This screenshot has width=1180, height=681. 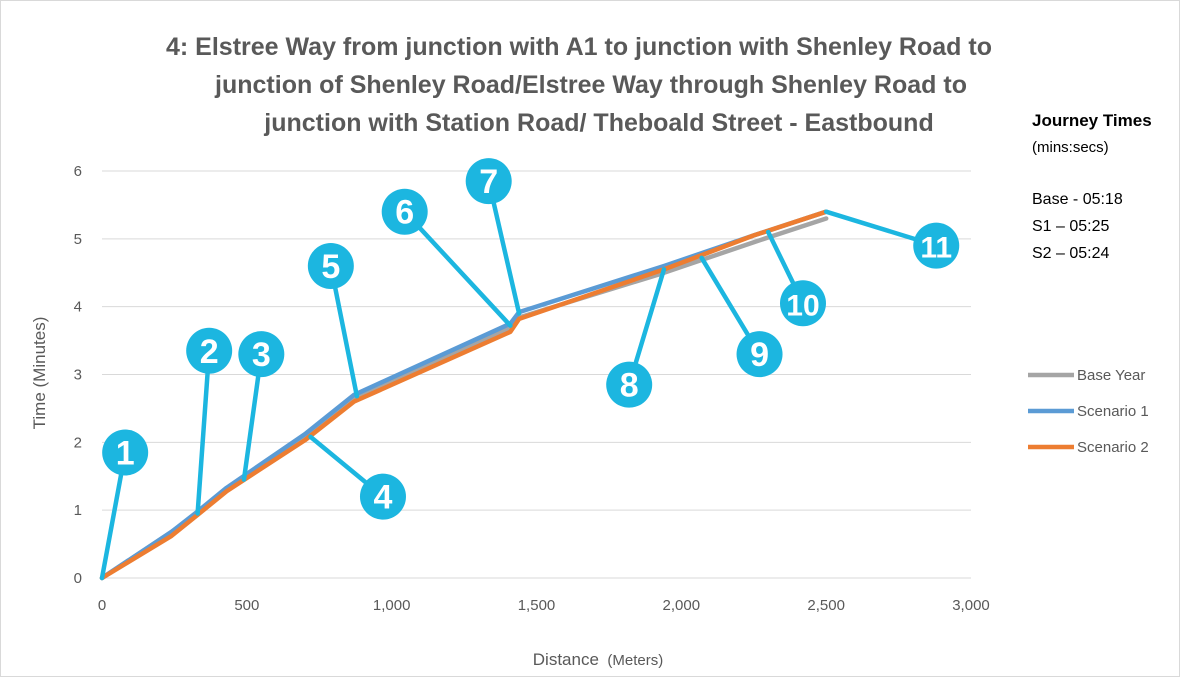 What do you see at coordinates (635, 660) in the screenshot?
I see `x-axis-title-unit: (Meters)` at bounding box center [635, 660].